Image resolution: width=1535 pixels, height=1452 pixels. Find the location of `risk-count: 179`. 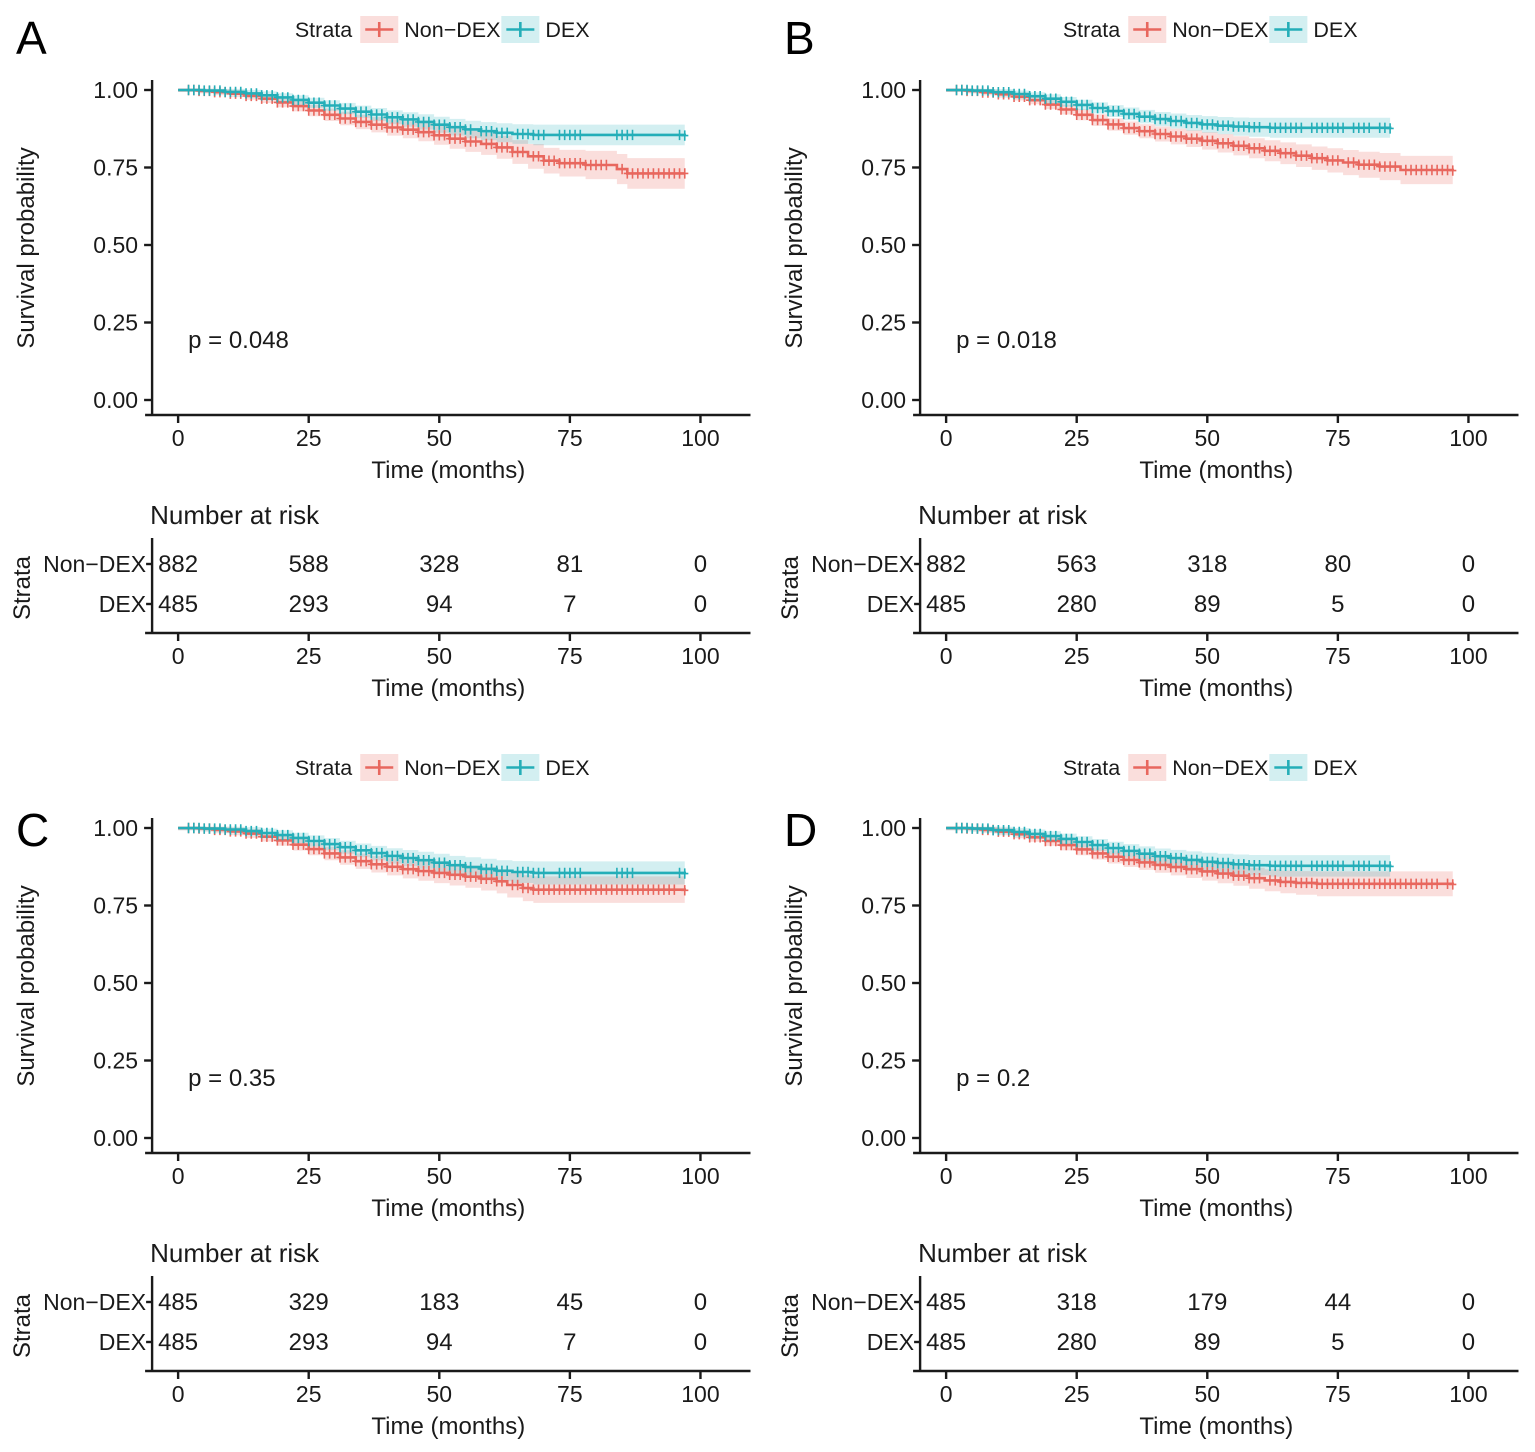

risk-count: 179 is located at coordinates (1207, 1302).